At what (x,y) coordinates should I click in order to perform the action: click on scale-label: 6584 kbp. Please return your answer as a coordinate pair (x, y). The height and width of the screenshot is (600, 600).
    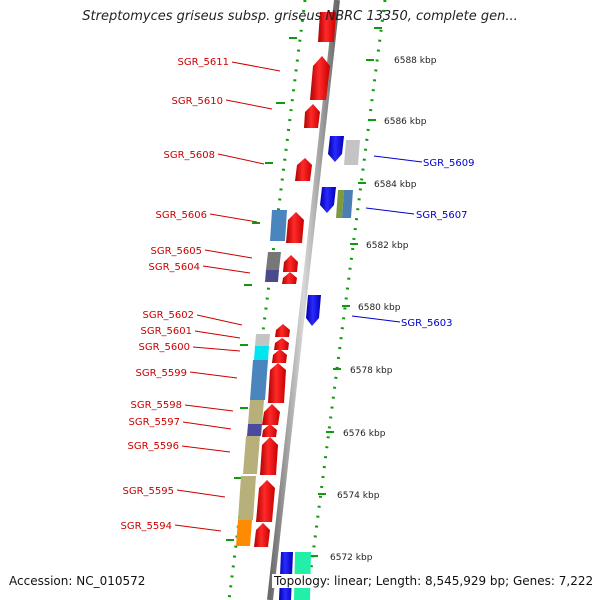
    Looking at the image, I should click on (395, 185).